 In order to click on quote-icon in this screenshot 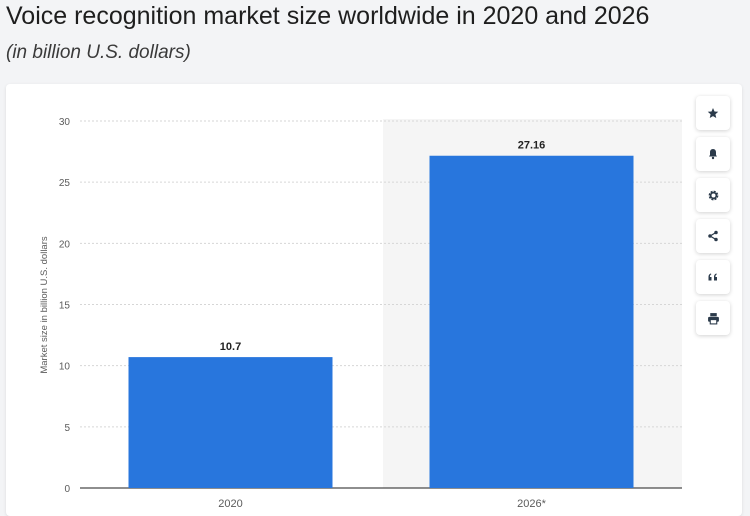, I will do `click(712, 277)`.